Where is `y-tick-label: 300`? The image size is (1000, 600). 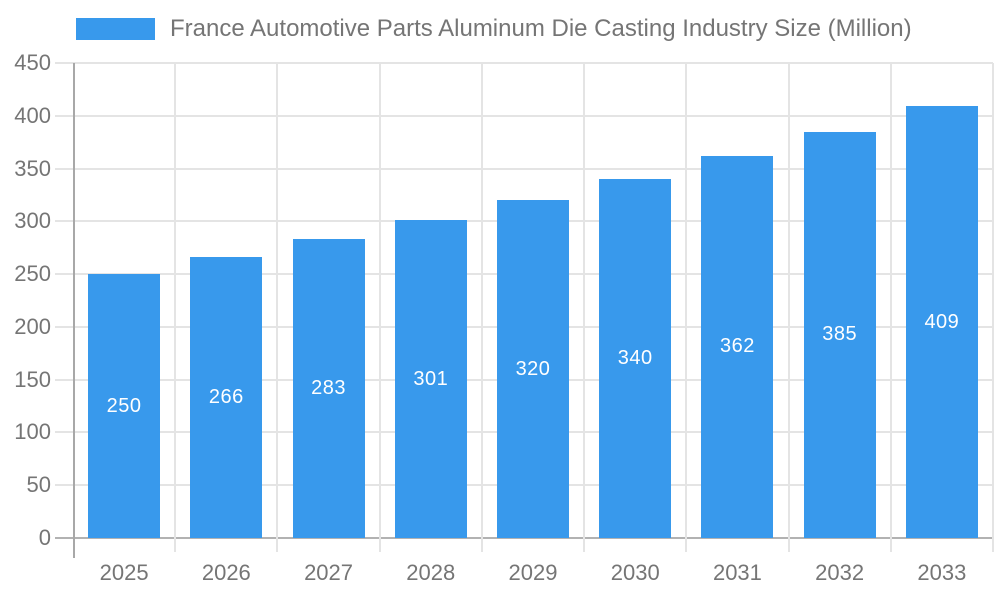
y-tick-label: 300 is located at coordinates (32, 221).